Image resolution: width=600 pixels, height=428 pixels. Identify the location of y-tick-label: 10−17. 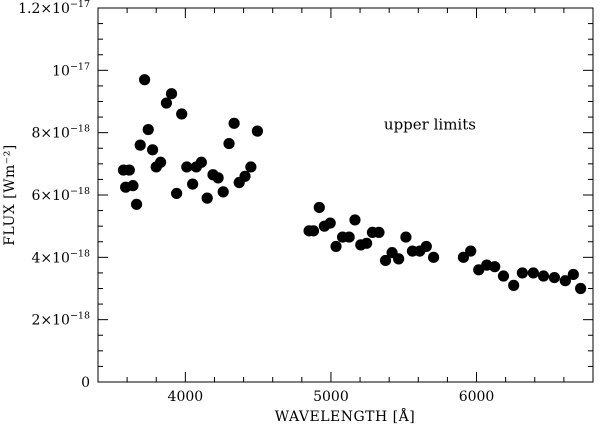
(71, 70).